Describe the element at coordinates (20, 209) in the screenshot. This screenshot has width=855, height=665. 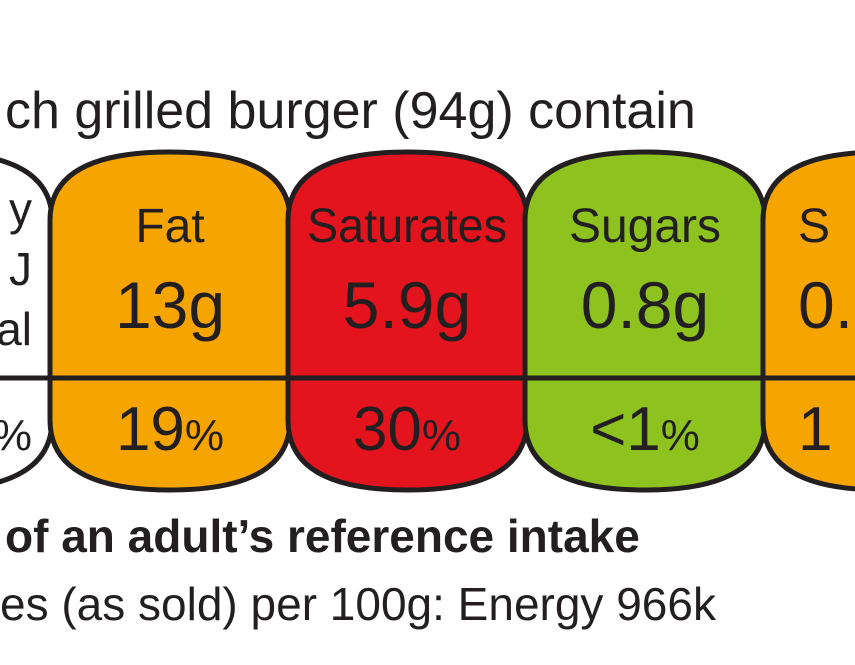
I see `energy-line: y` at that location.